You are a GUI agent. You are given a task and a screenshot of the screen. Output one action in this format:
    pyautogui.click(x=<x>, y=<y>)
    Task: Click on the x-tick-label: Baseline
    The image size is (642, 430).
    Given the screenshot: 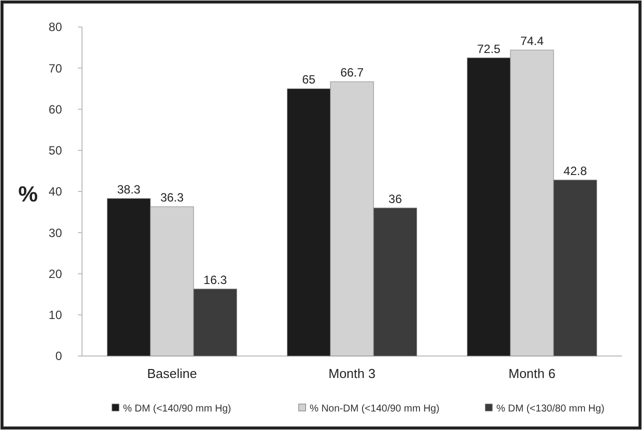 What is the action you would take?
    pyautogui.click(x=172, y=373)
    